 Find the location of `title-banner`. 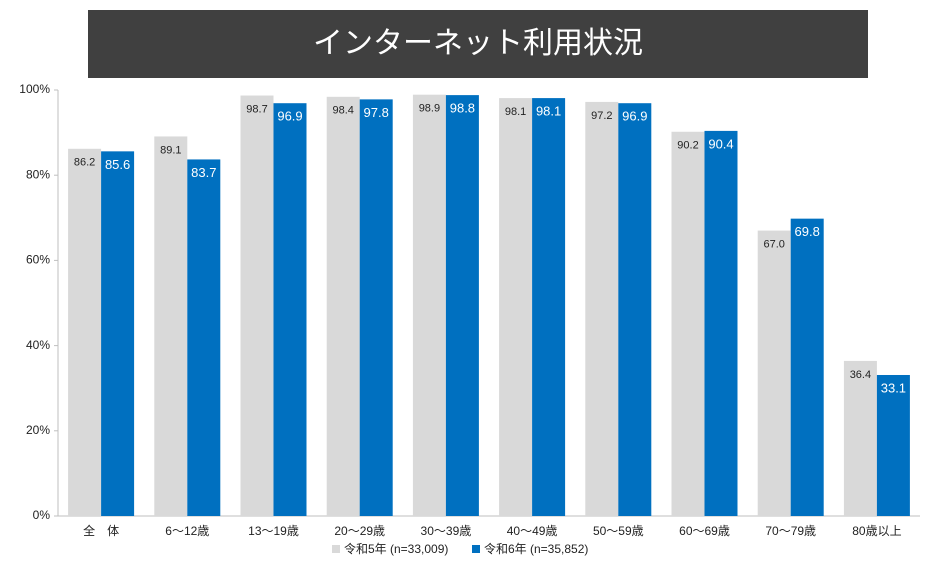

title-banner is located at coordinates (478, 44).